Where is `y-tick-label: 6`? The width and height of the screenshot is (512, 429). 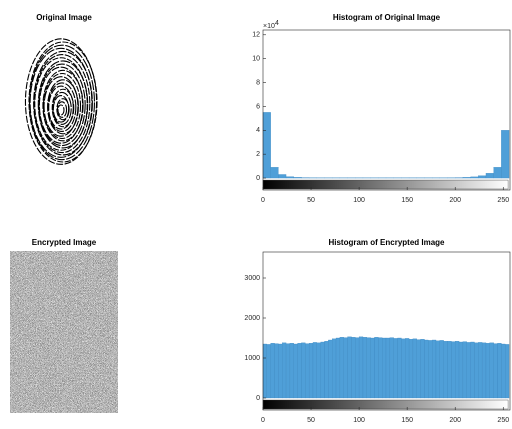 y-tick-label: 6 is located at coordinates (258, 106).